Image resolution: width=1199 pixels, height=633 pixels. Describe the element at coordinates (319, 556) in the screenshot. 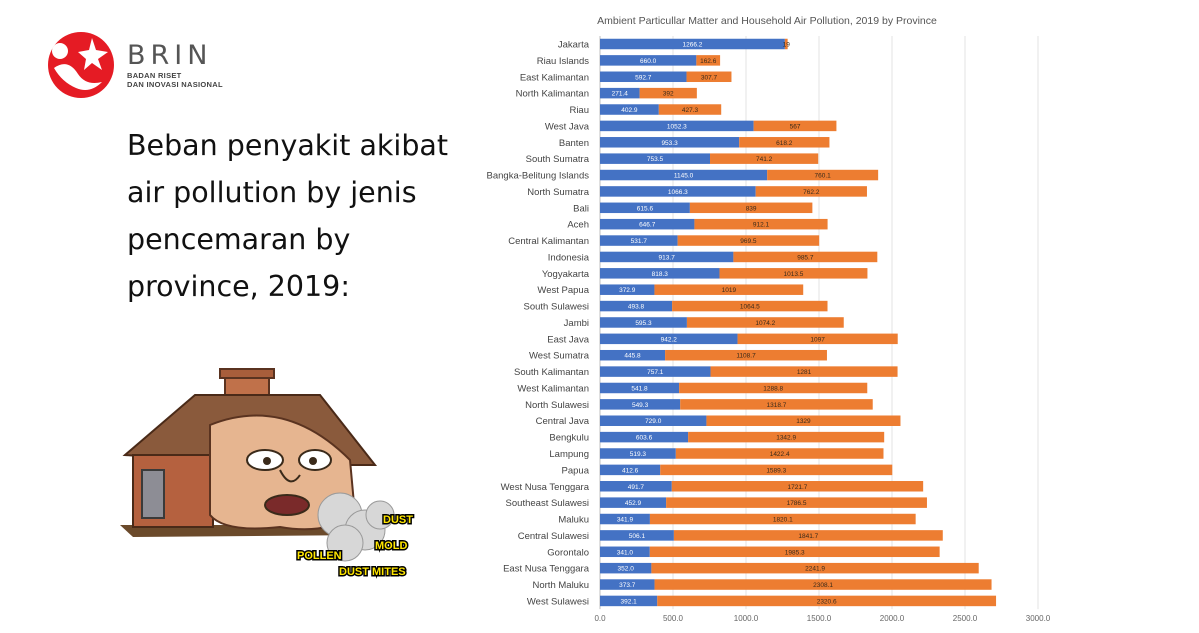

I see `label-pollen: POLLEN` at that location.